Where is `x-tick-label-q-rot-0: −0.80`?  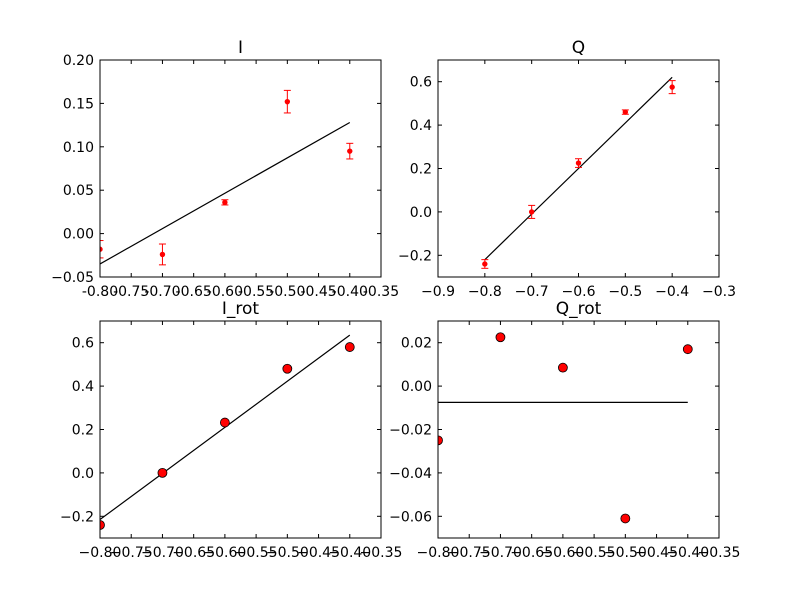 x-tick-label-q-rot-0: −0.80 is located at coordinates (438, 553).